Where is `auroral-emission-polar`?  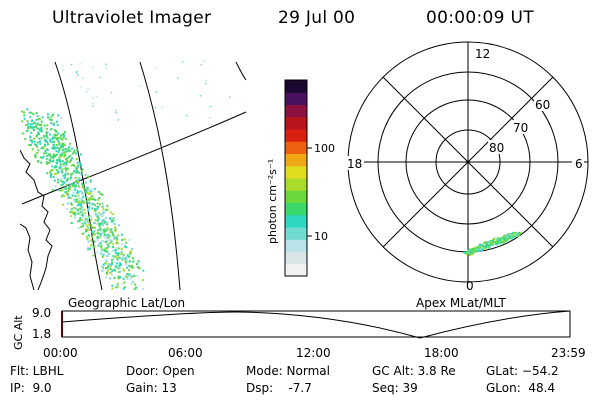 auroral-emission-polar is located at coordinates (492, 243).